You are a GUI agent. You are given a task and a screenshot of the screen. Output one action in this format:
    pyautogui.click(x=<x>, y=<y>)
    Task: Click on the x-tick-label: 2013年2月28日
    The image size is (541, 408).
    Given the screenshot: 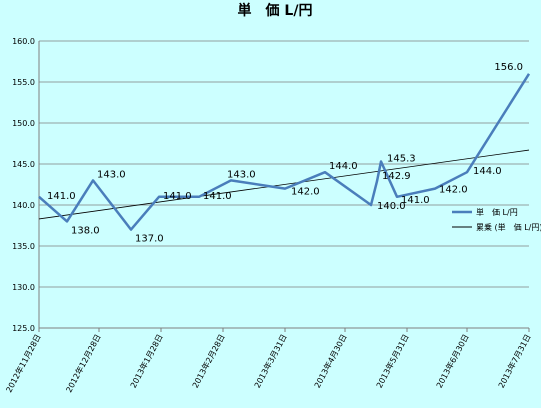 What is the action you would take?
    pyautogui.click(x=208, y=360)
    